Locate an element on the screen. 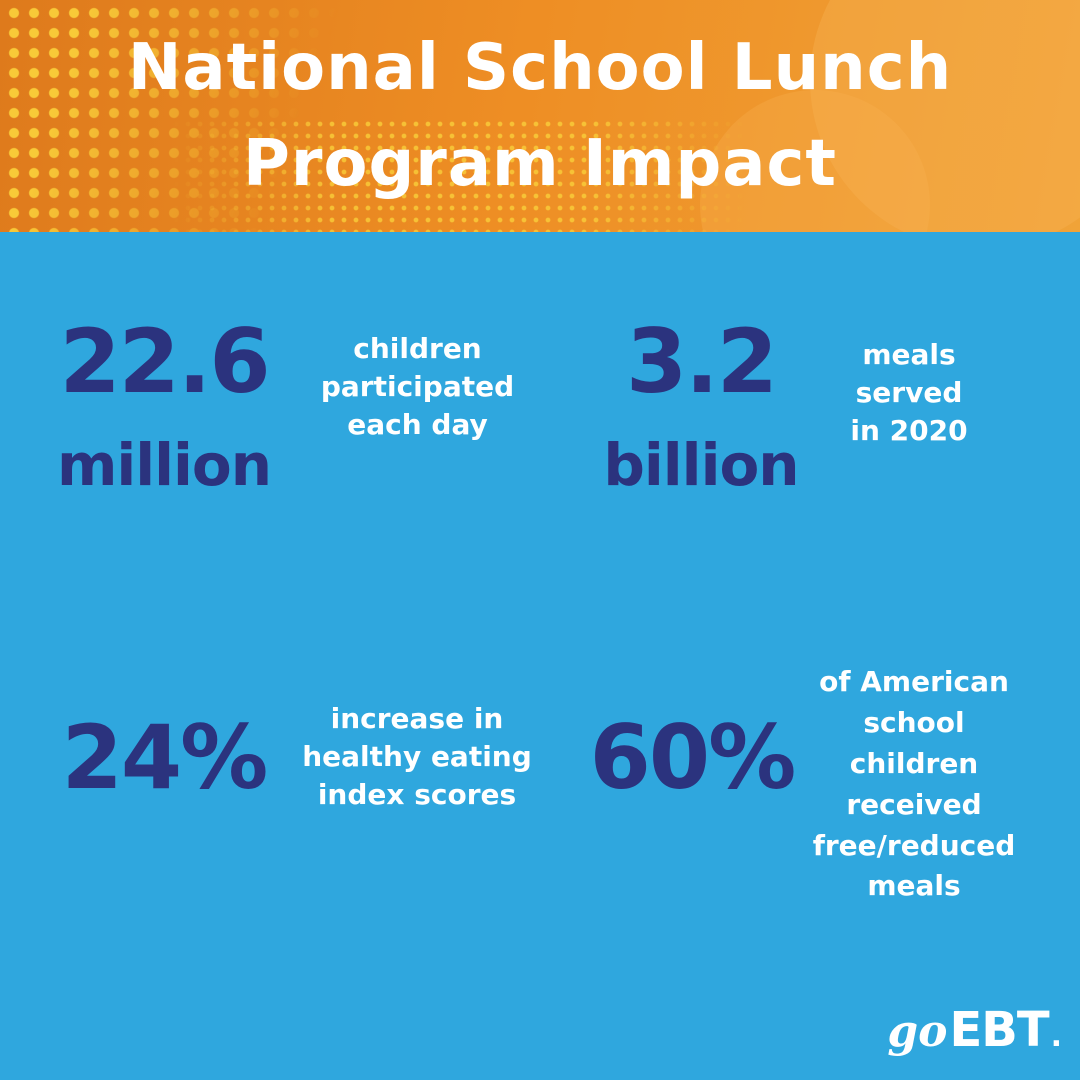 This screenshot has height=1080, width=1080. stat-meals-served: 3.2 billion is located at coordinates (701, 404).